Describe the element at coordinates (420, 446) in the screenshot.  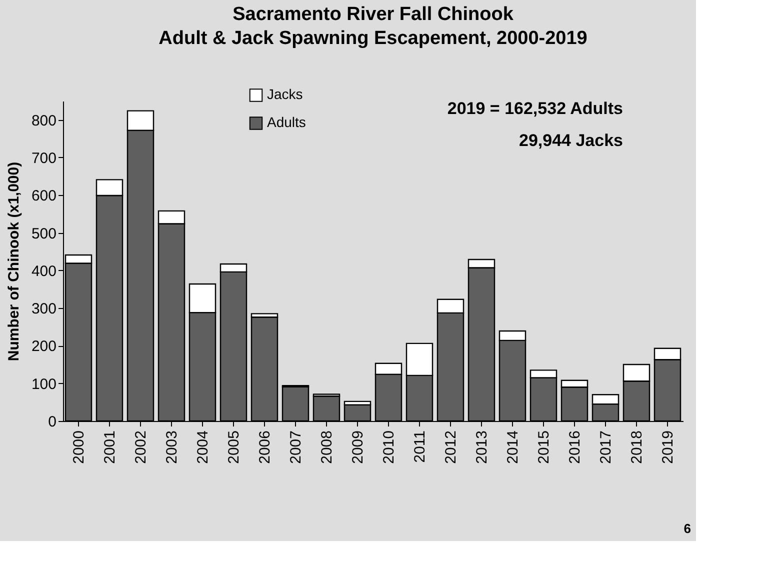
I see `x-tick-label: 2011` at that location.